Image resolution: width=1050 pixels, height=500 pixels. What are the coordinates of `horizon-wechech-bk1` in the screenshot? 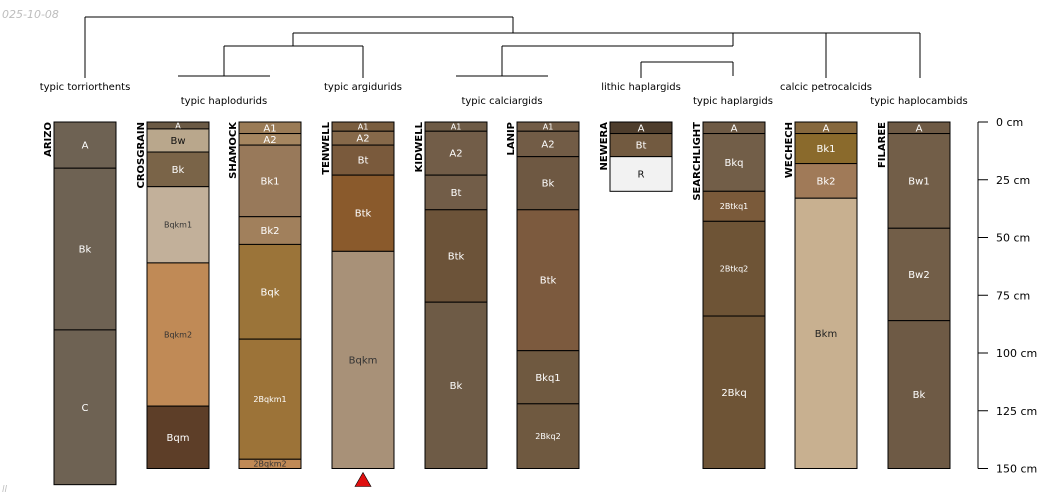 It's located at (826, 149).